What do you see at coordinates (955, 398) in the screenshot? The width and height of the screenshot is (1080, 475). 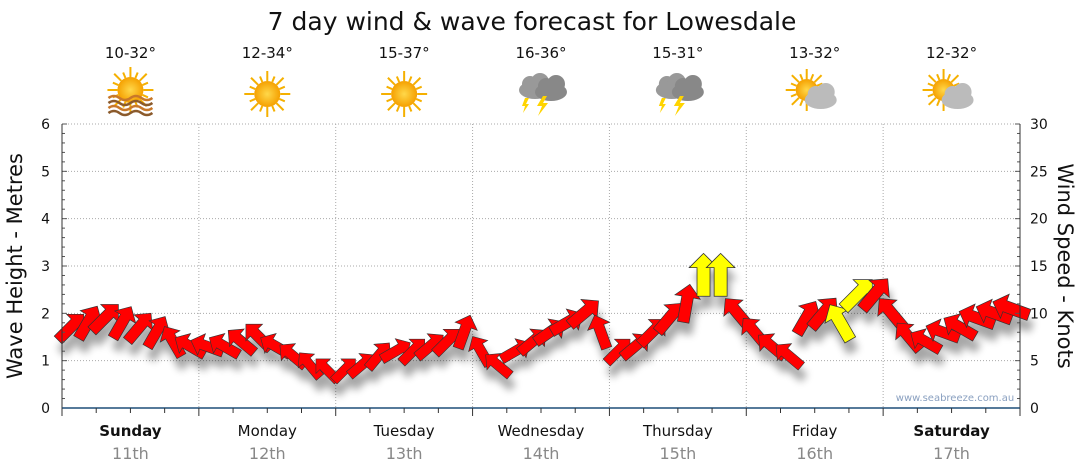 I see `watermark: www.seabreeze.com.au` at bounding box center [955, 398].